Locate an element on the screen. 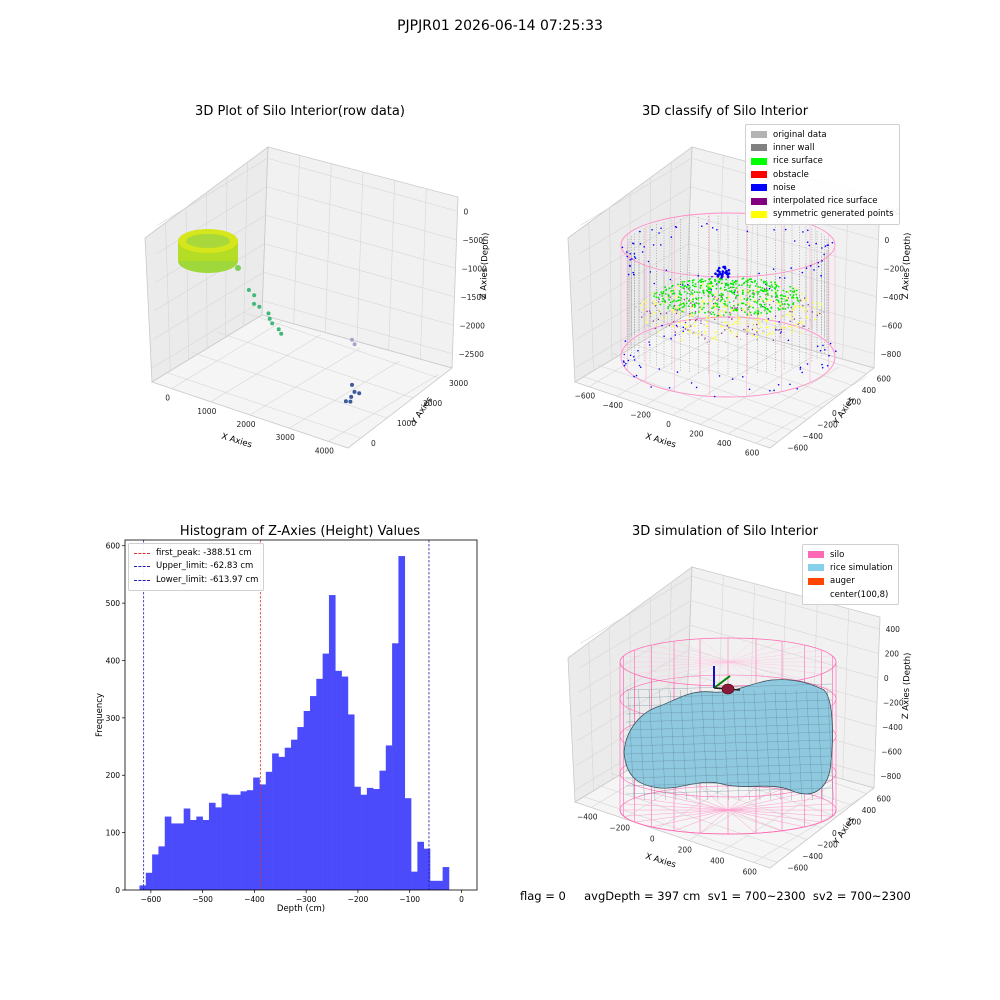 The height and width of the screenshot is (1000, 1000). panel2-legend-item: rice surface is located at coordinates (822, 161).